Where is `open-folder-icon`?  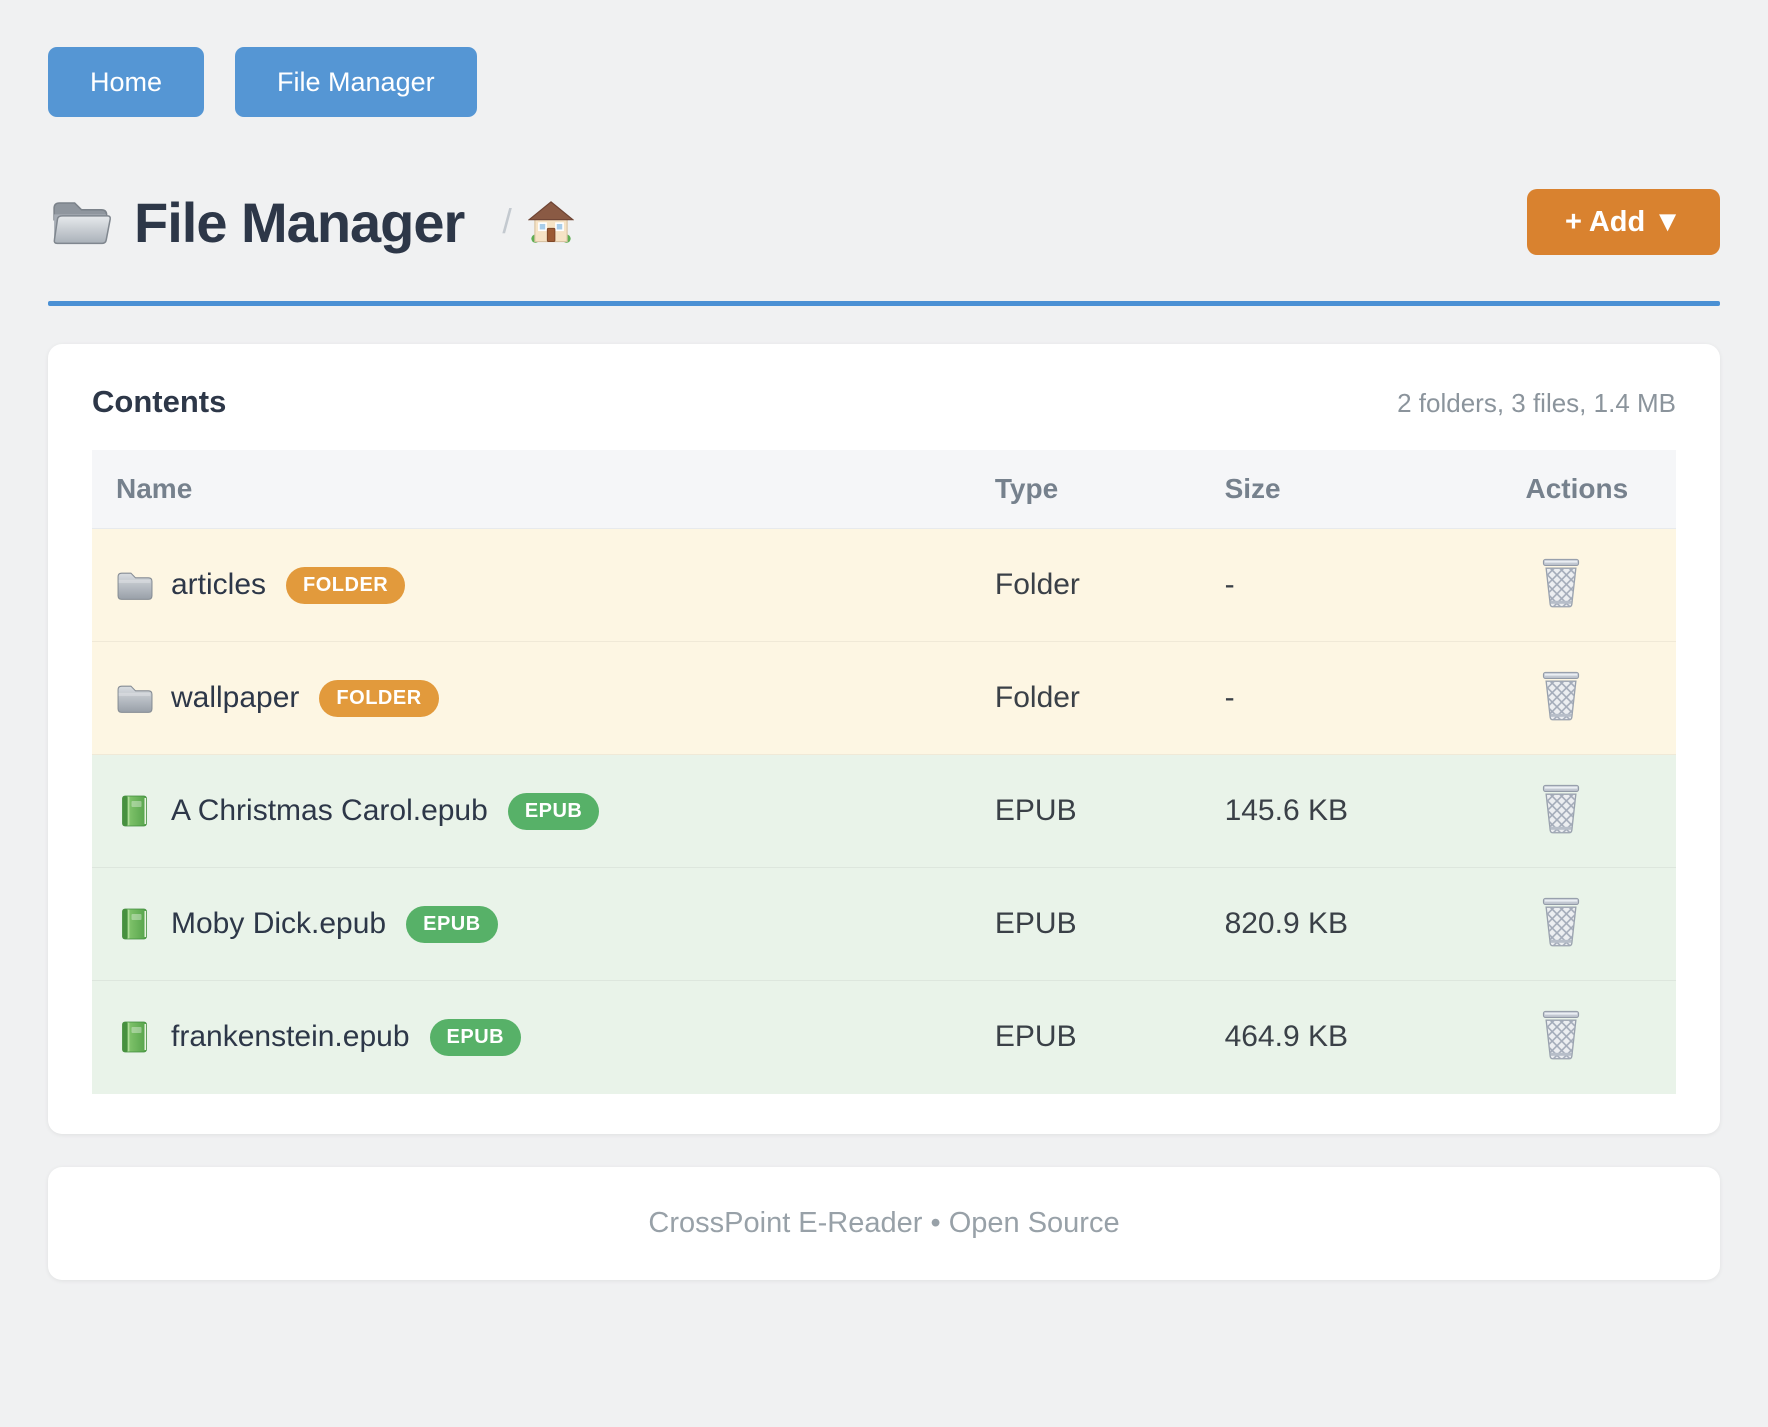 open-folder-icon is located at coordinates (80, 222).